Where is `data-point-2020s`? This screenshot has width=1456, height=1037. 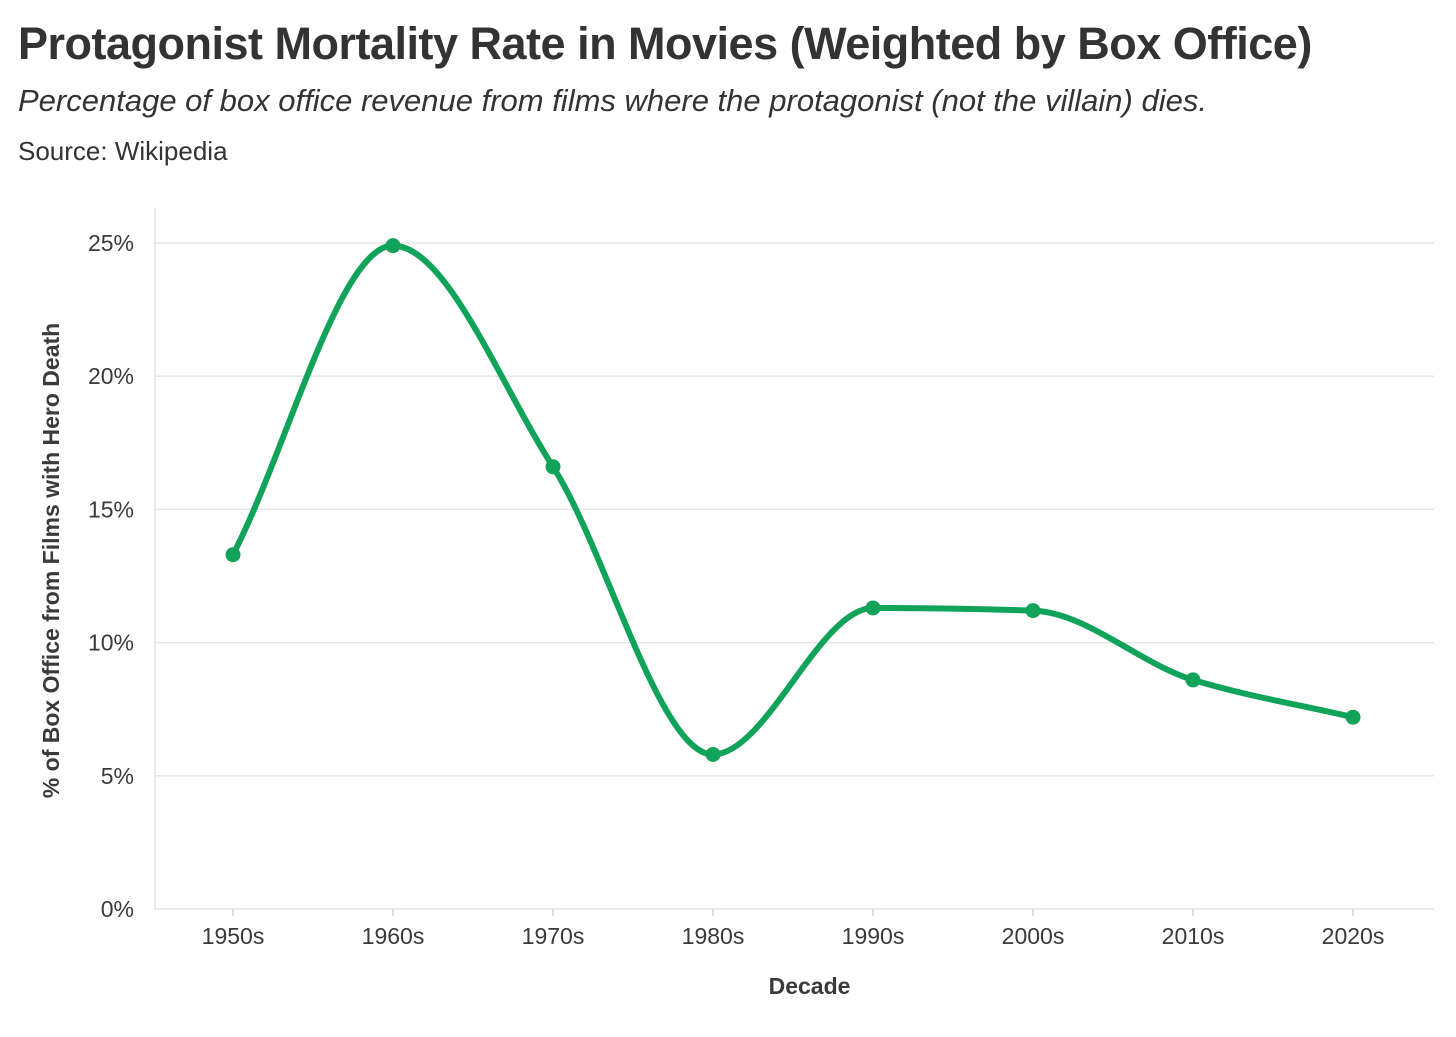
data-point-2020s is located at coordinates (1353, 717).